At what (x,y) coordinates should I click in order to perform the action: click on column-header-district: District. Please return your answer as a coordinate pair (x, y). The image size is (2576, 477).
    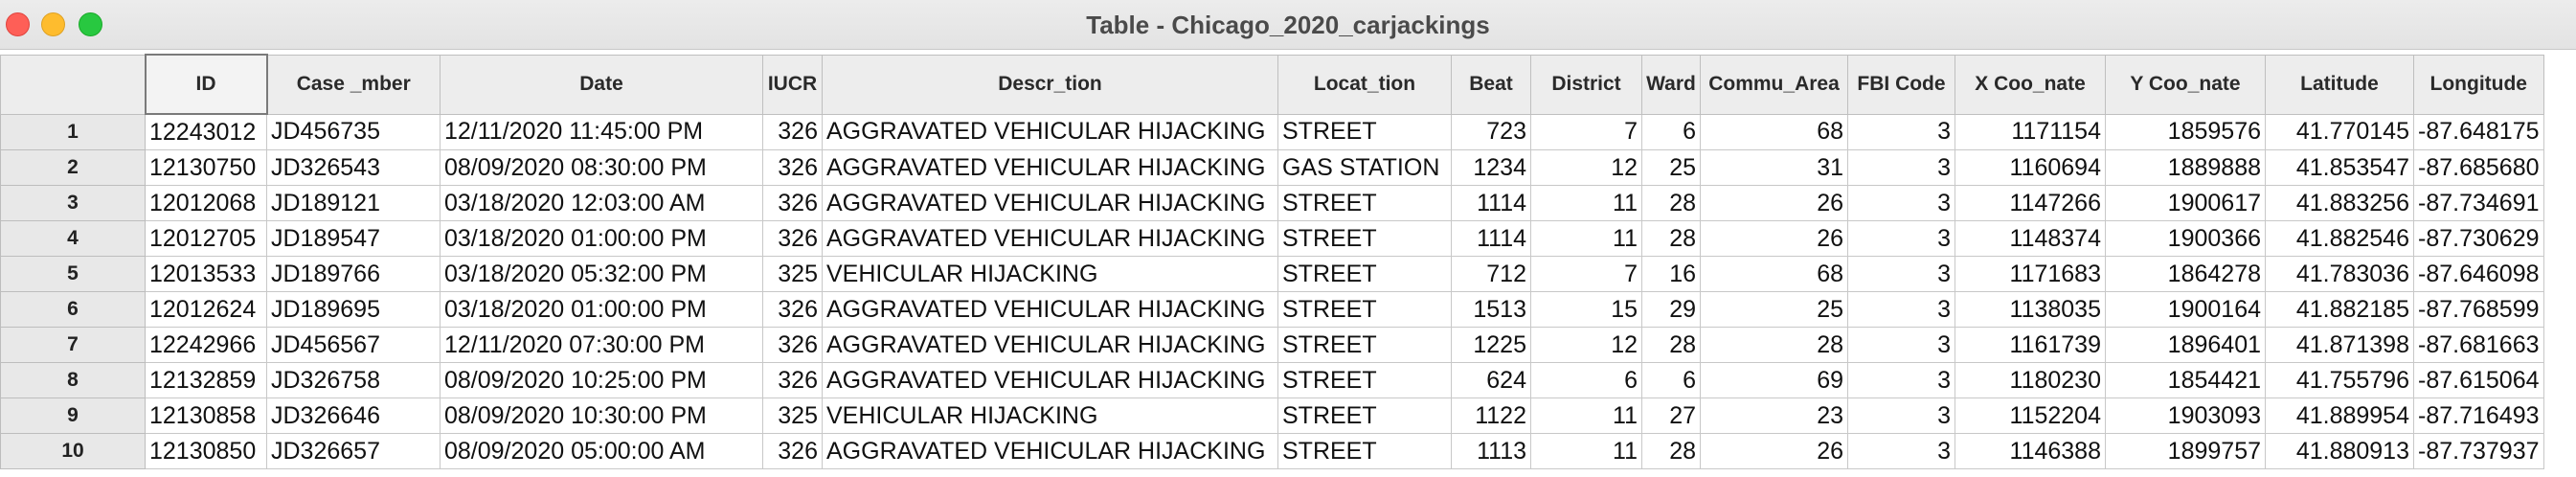
    Looking at the image, I should click on (1586, 84).